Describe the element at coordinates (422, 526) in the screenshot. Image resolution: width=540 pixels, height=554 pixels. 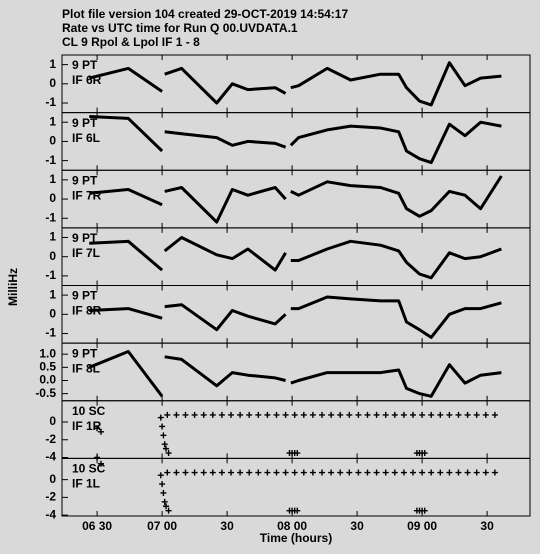
I see `x-tick-label: 09 00` at that location.